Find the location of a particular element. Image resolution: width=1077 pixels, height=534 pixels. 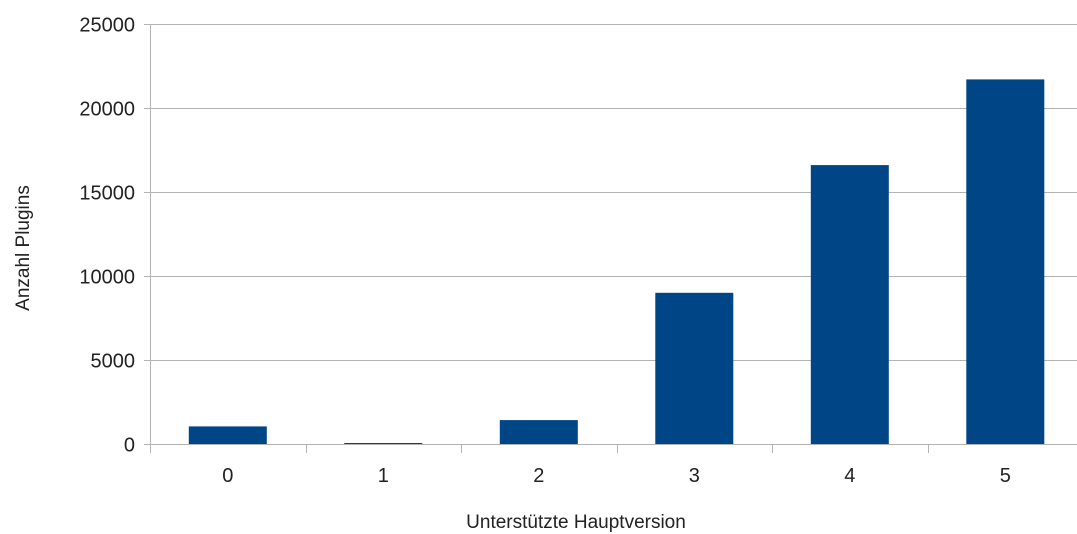

y-axis-title: Anzahl Plugins is located at coordinates (23, 248).